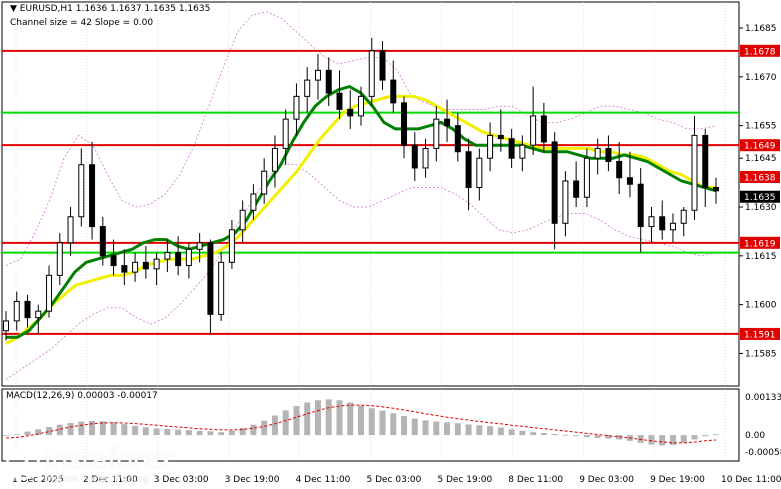 This screenshot has width=781, height=489. What do you see at coordinates (323, 480) in the screenshot?
I see `time-tick-label: 4 Dec 11:00` at bounding box center [323, 480].